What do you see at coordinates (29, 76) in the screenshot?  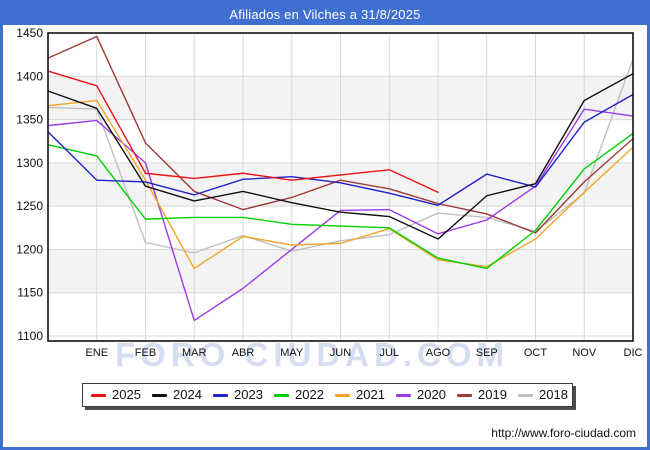 I see `y-tick-label: 1400` at bounding box center [29, 76].